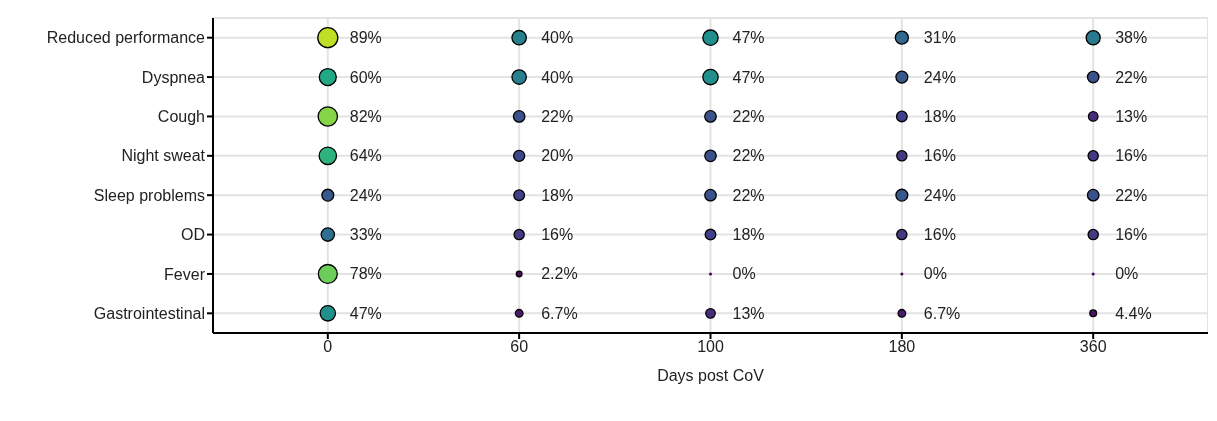 The image size is (1217, 421). I want to click on x-tick-label: 360, so click(1093, 347).